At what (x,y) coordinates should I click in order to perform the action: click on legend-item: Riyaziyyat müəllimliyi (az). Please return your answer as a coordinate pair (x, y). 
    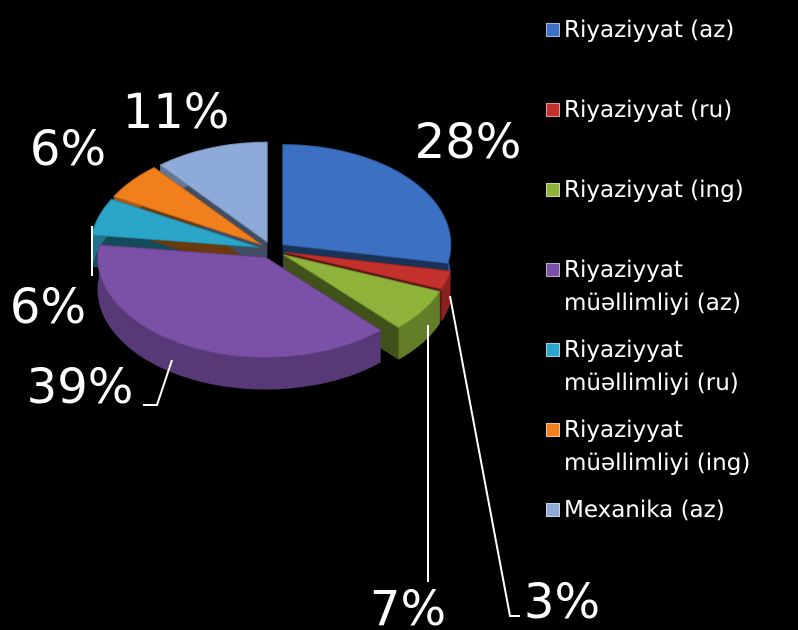
    Looking at the image, I should click on (669, 287).